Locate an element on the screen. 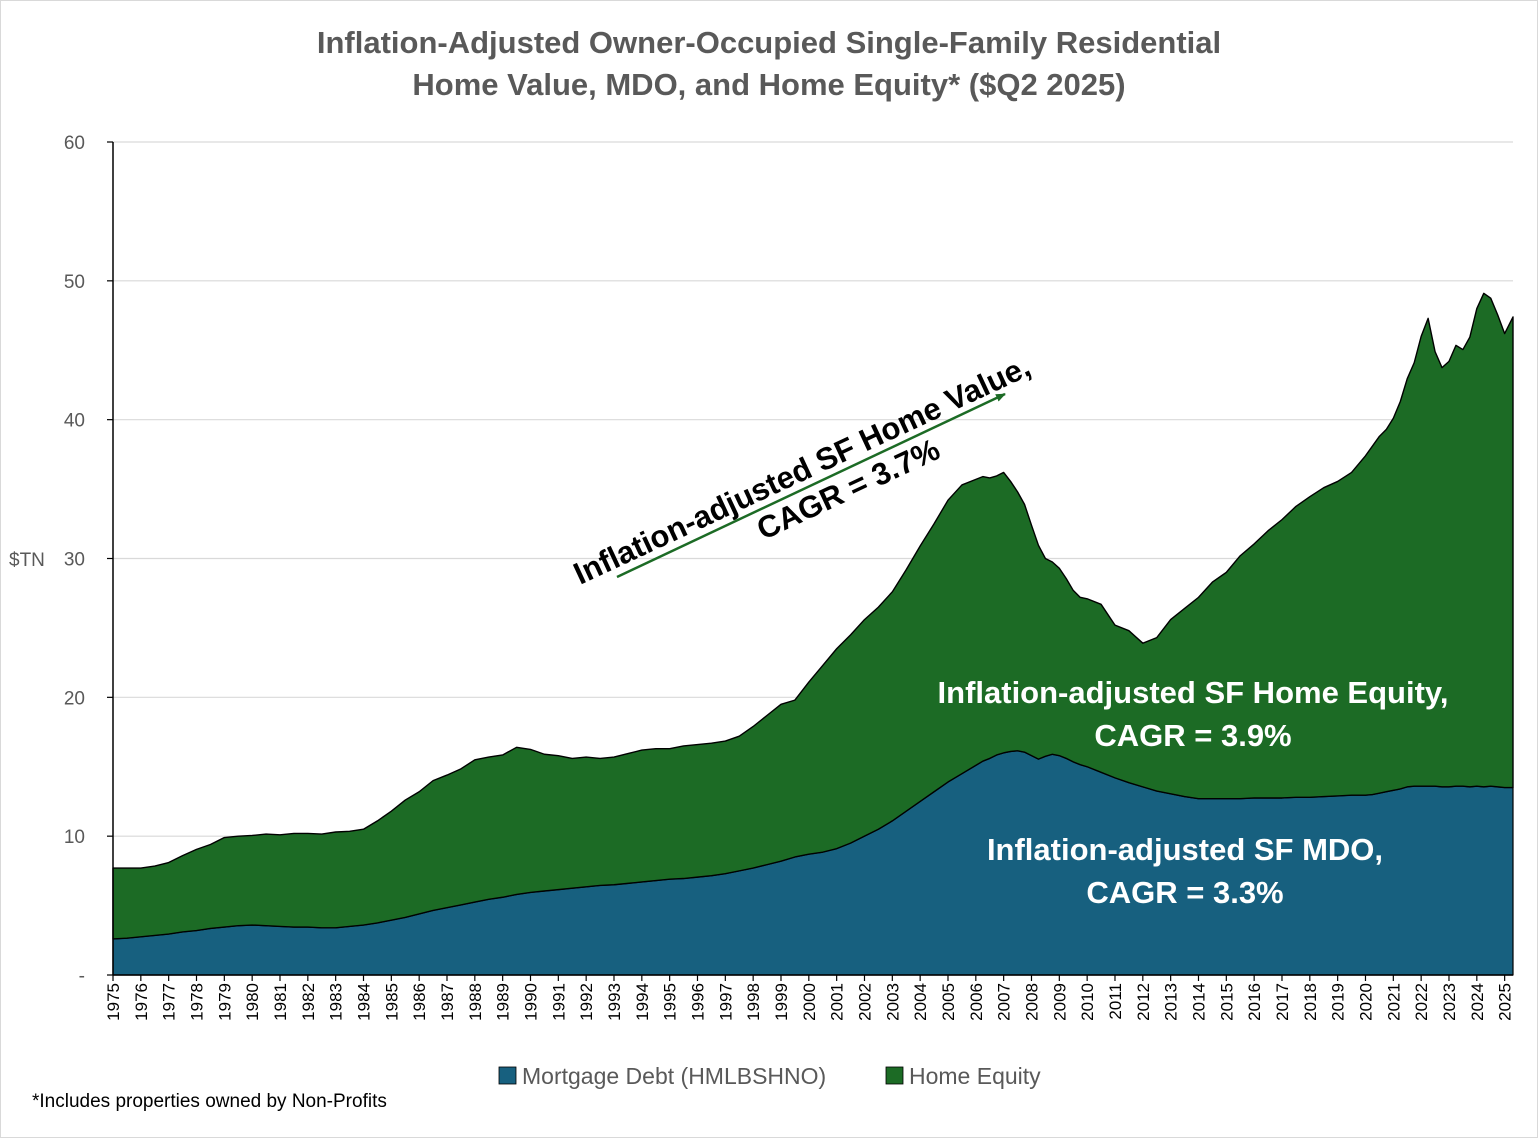 The image size is (1538, 1138). y-axis-label: $TN is located at coordinates (27, 560).